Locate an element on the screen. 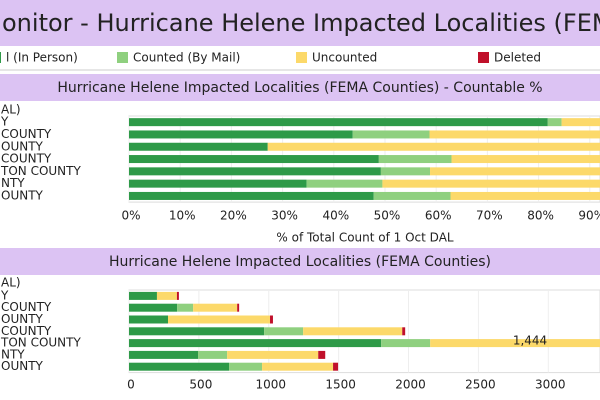 The width and height of the screenshot is (600, 400). x-tick-label: 500 is located at coordinates (200, 385).